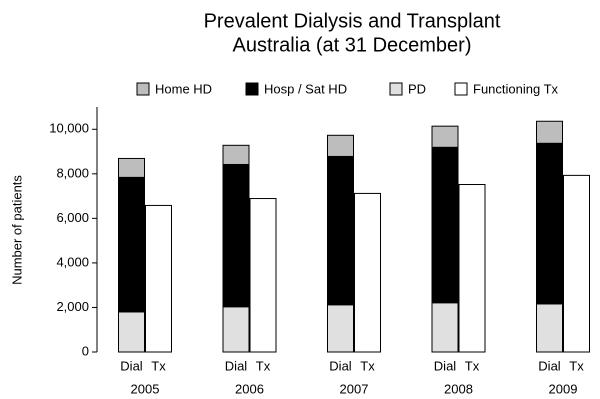 The image size is (600, 399). Describe the element at coordinates (85, 350) in the screenshot. I see `y-tick-label: 0` at that location.